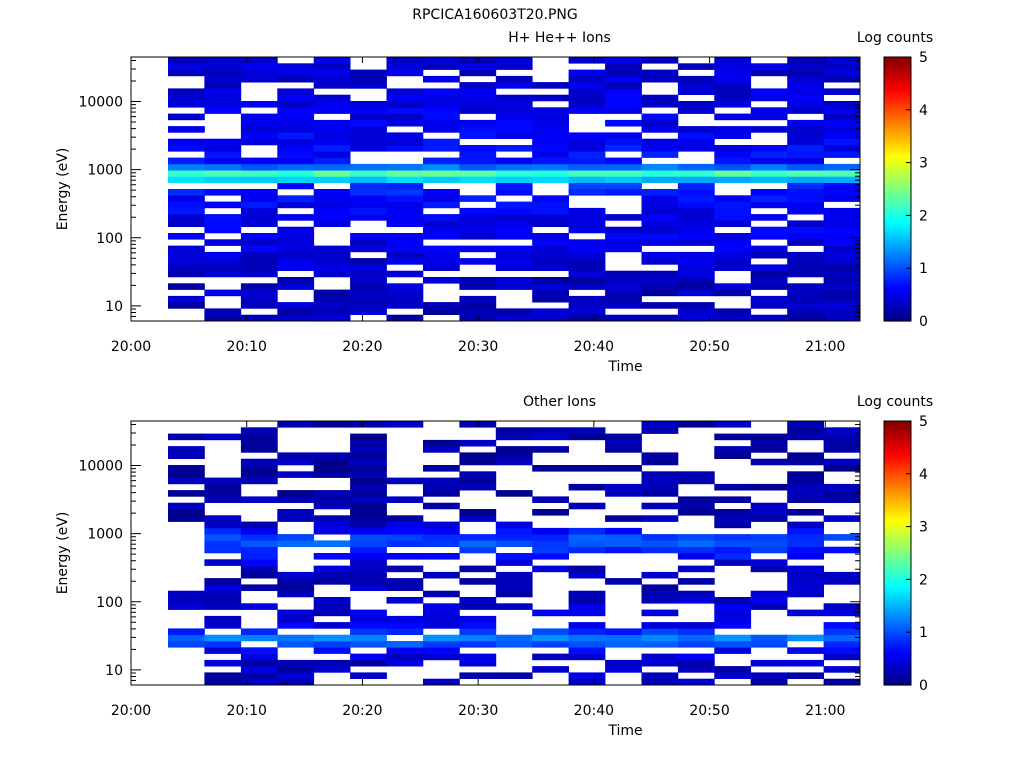  I want to click on x-tick-label: 20:20, so click(362, 711).